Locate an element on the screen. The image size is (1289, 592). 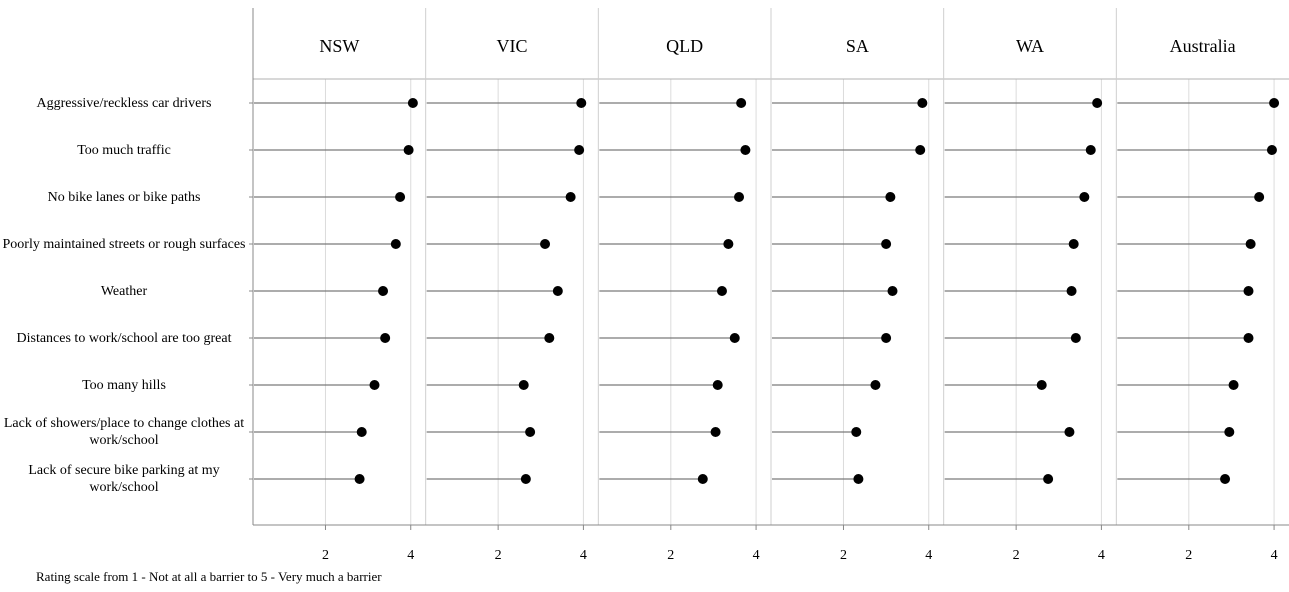
panel-header: NSW is located at coordinates (339, 46).